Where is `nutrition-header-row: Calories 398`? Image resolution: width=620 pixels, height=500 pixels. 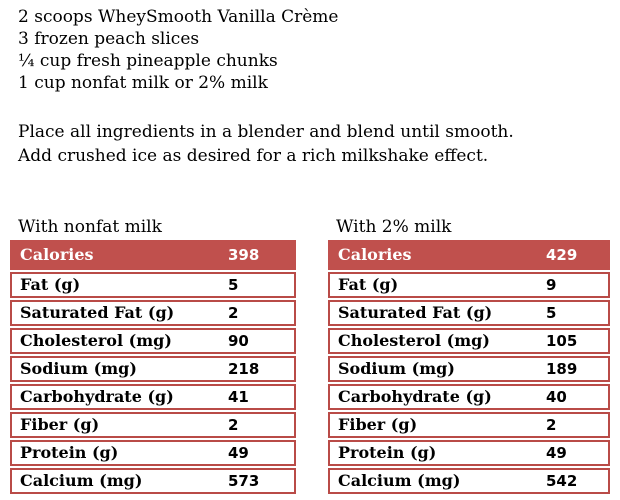
nutrition-header-row: Calories 398 is located at coordinates (153, 255).